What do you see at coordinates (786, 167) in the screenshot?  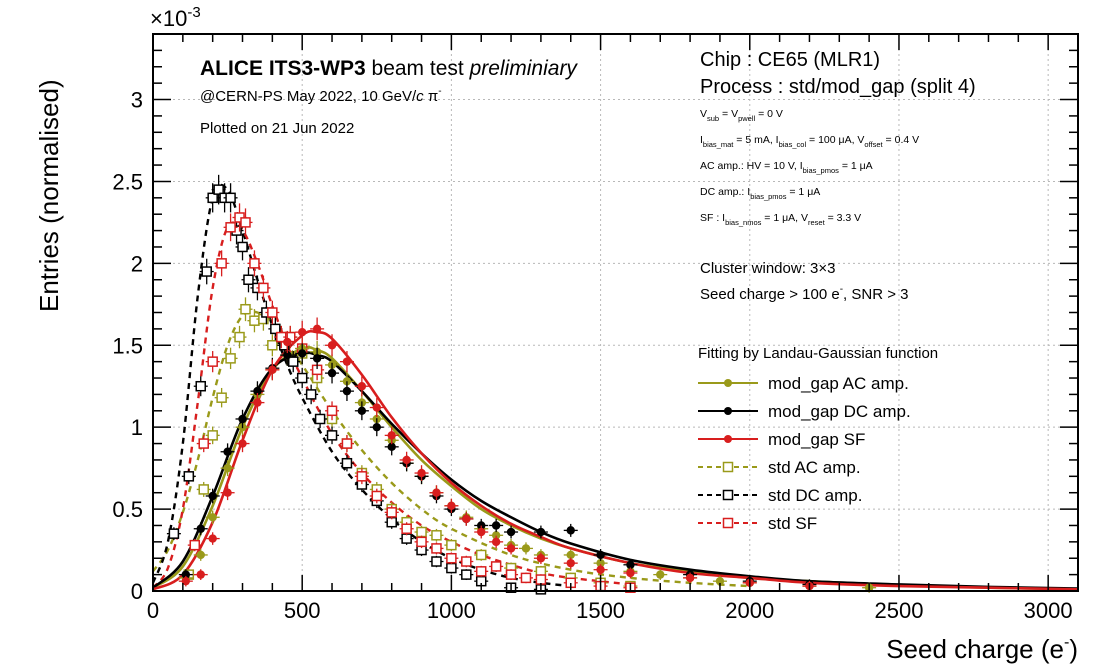 I see `param-ac: AC amp.: HV = 10 V, Ibias_pmos = 1 μA` at bounding box center [786, 167].